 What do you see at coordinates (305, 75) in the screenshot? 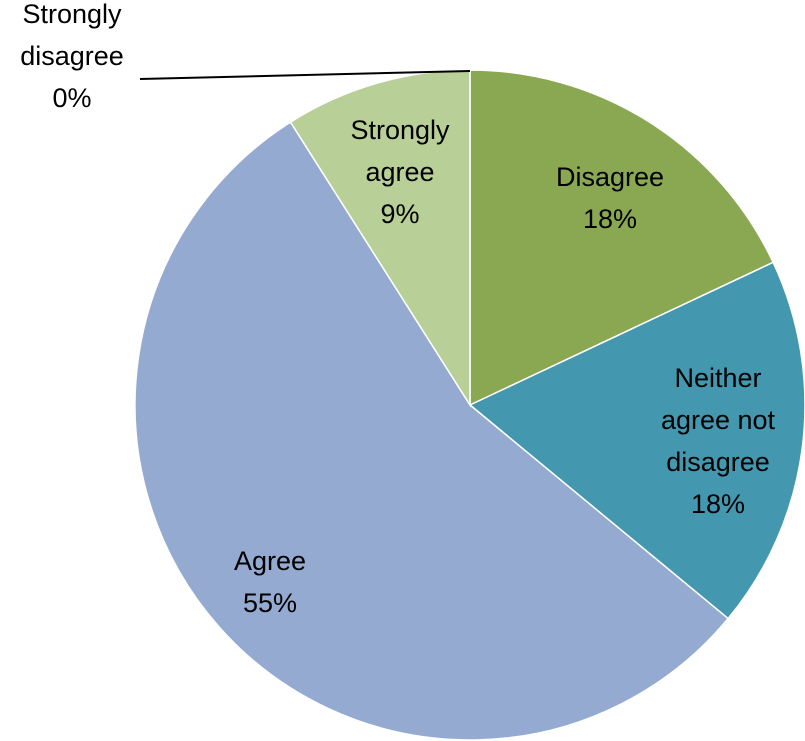
I see `leader-line-strongly-disagree` at bounding box center [305, 75].